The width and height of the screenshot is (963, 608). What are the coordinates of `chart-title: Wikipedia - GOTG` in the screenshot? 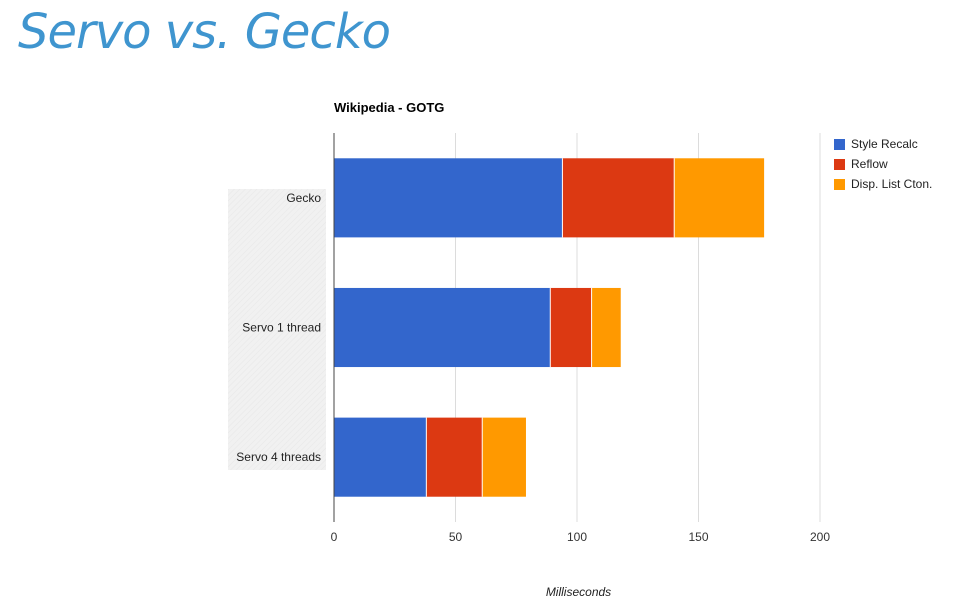 It's located at (389, 107).